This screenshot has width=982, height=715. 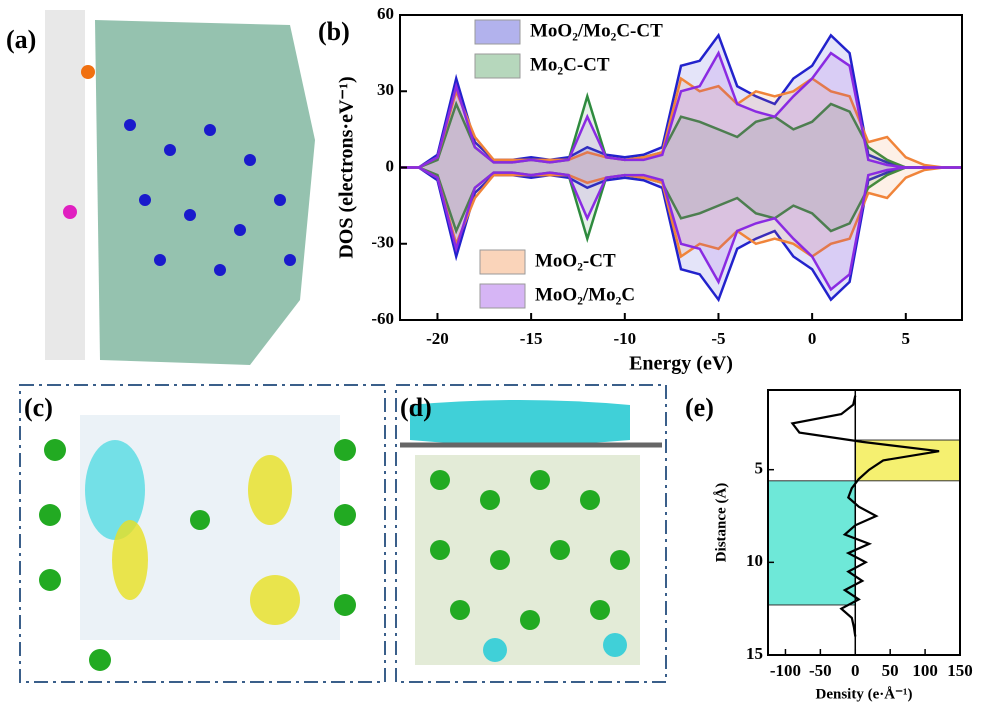 What do you see at coordinates (754, 653) in the screenshot?
I see `y-tick-label: 15` at bounding box center [754, 653].